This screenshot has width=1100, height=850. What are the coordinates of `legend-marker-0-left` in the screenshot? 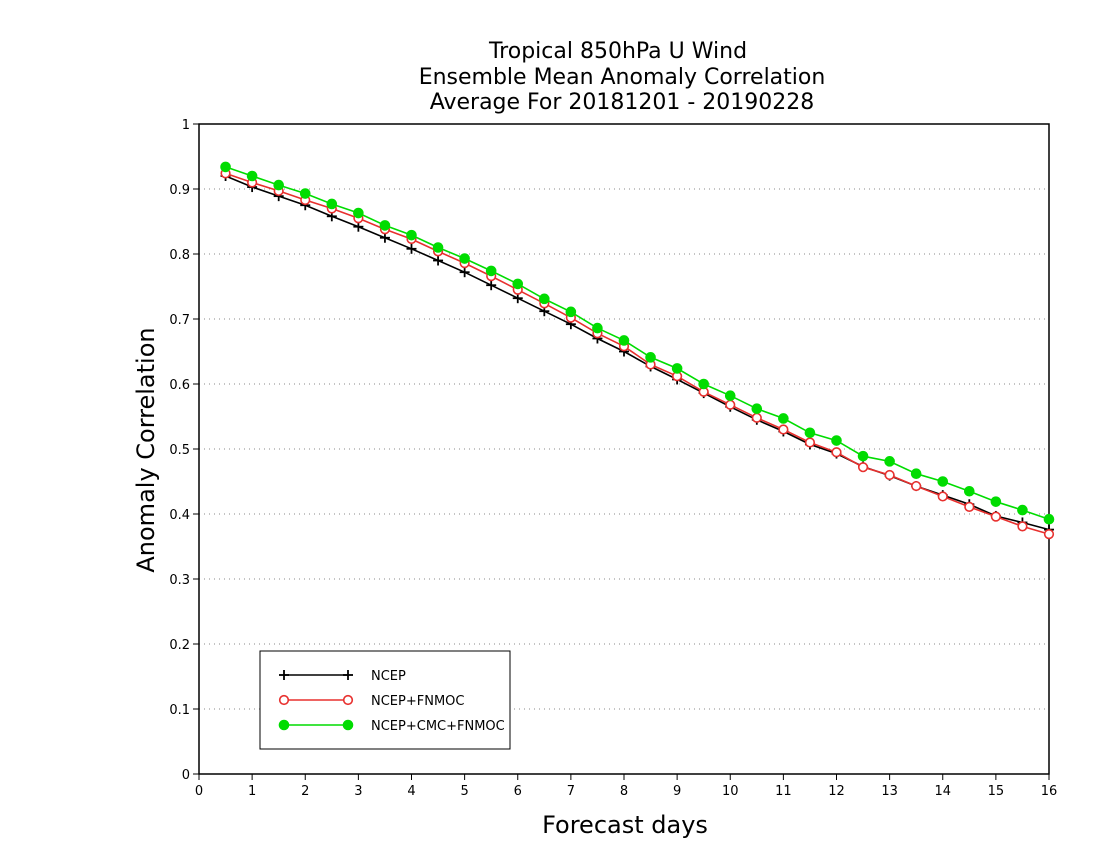 It's located at (284, 675).